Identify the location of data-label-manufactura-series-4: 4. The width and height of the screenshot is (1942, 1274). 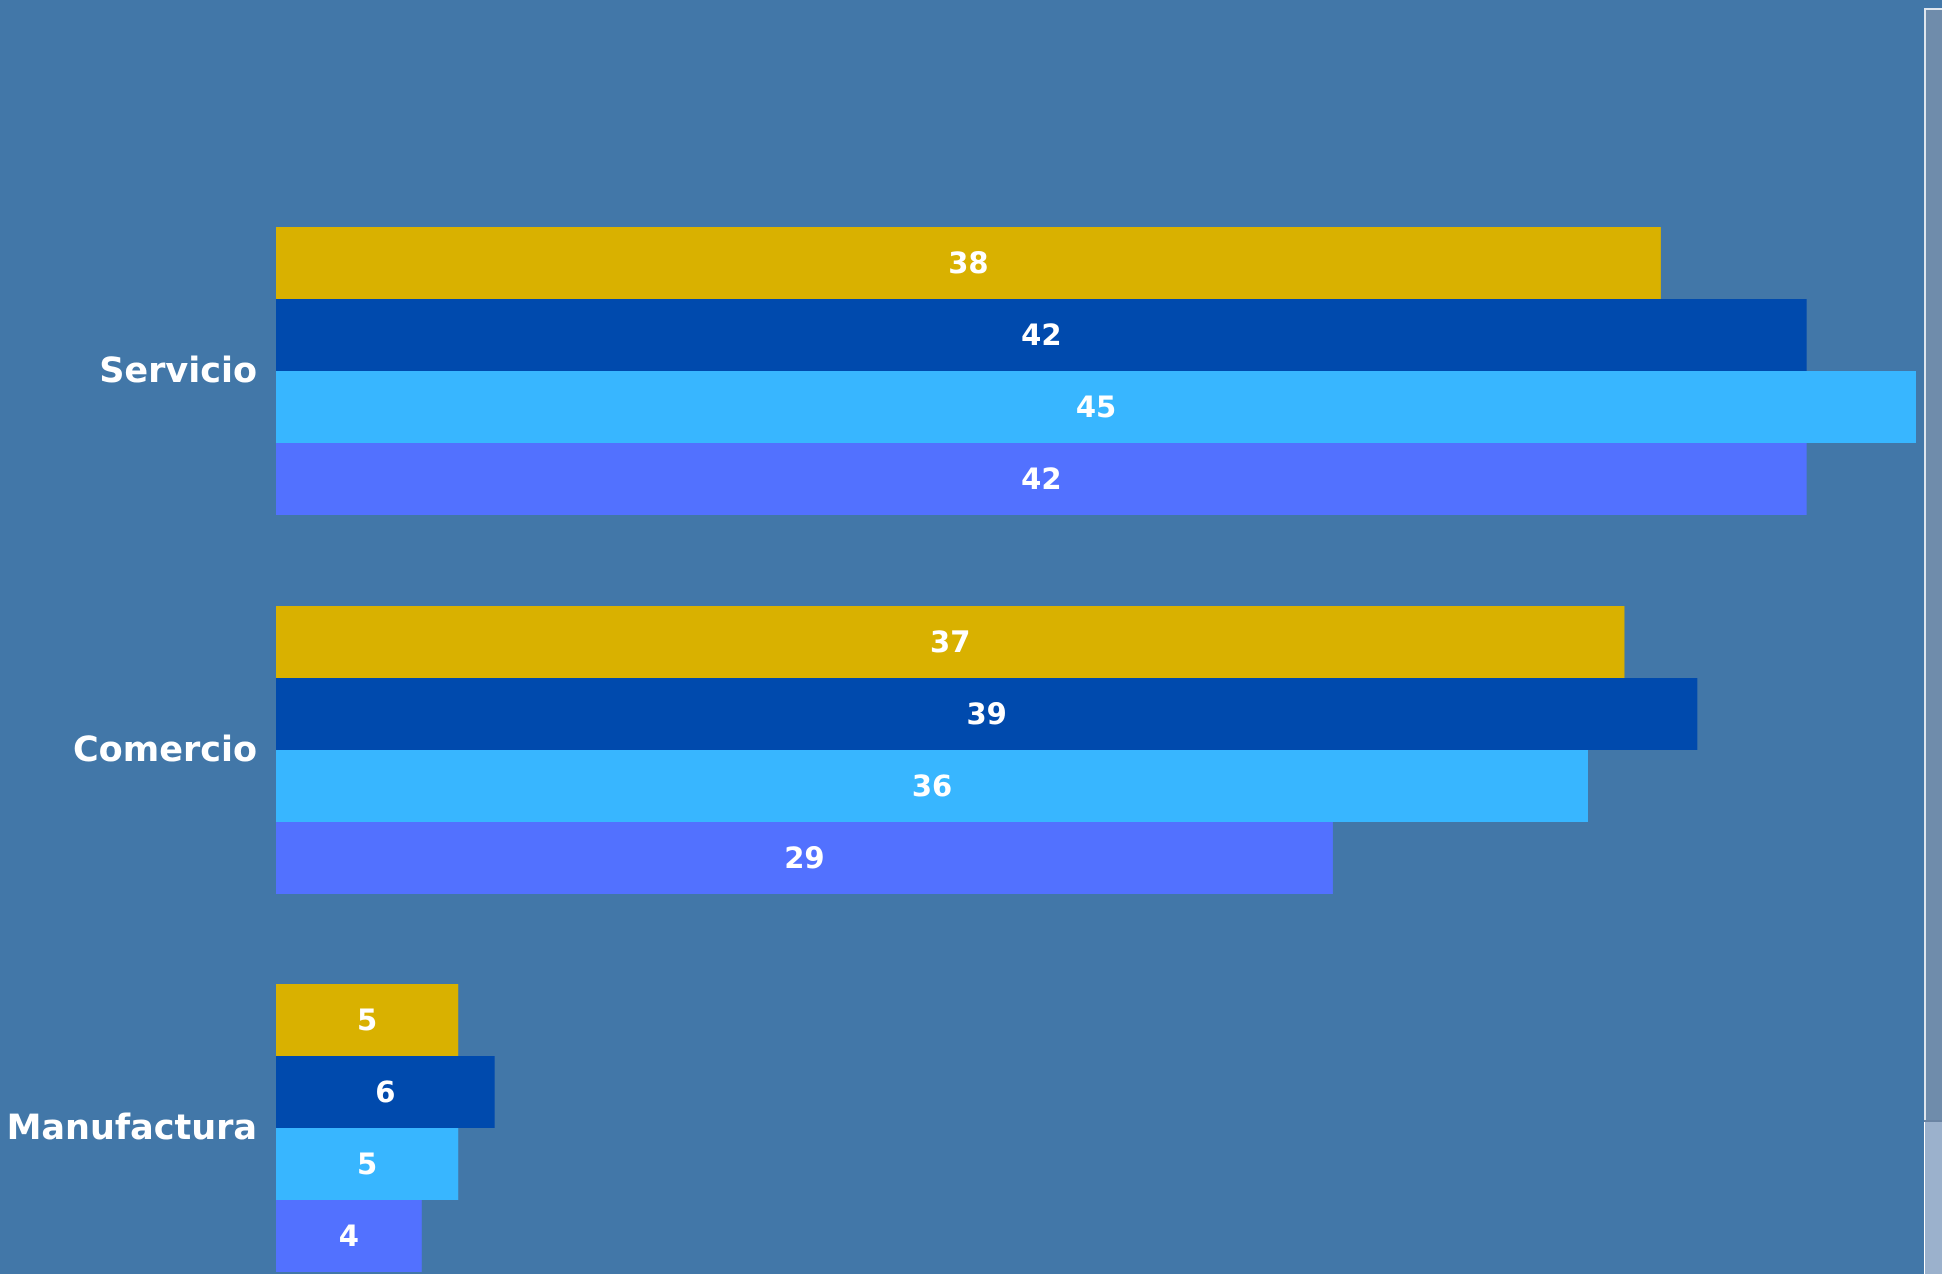
(349, 1236).